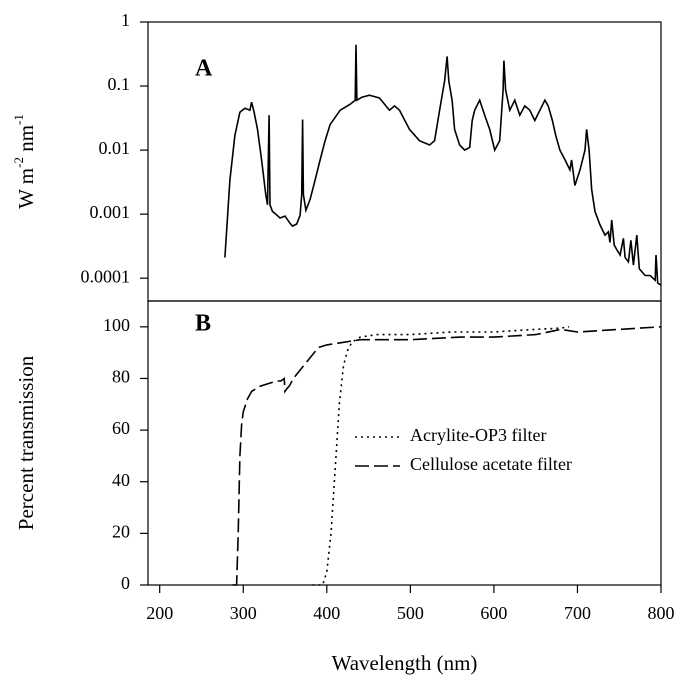 The image size is (679, 681). What do you see at coordinates (410, 613) in the screenshot?
I see `x-tick-label: 500` at bounding box center [410, 613].